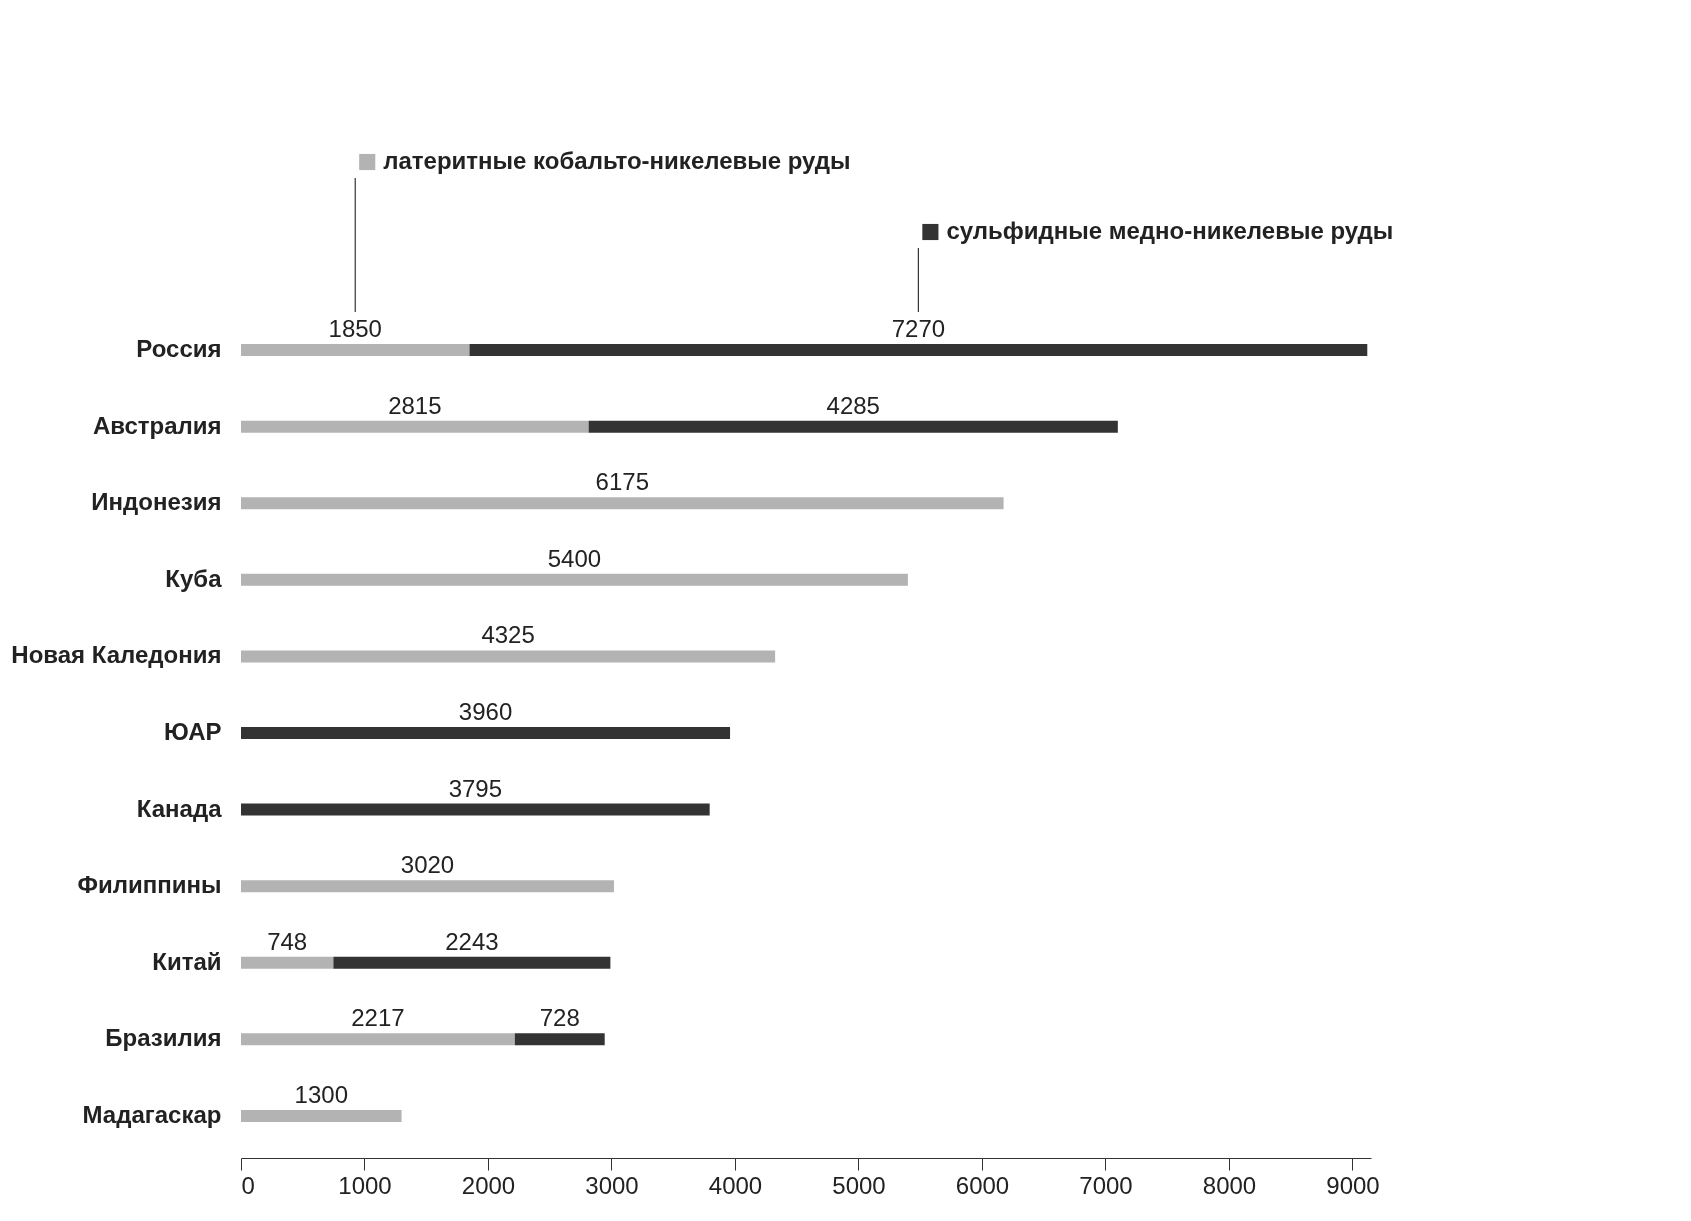  I want to click on x-tick-label: 1000, so click(365, 1185).